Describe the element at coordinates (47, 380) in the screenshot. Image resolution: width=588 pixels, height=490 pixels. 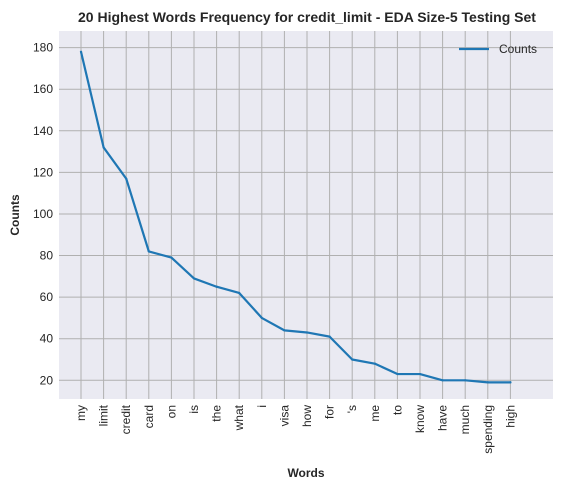
I see `y-tick-label: 20` at that location.